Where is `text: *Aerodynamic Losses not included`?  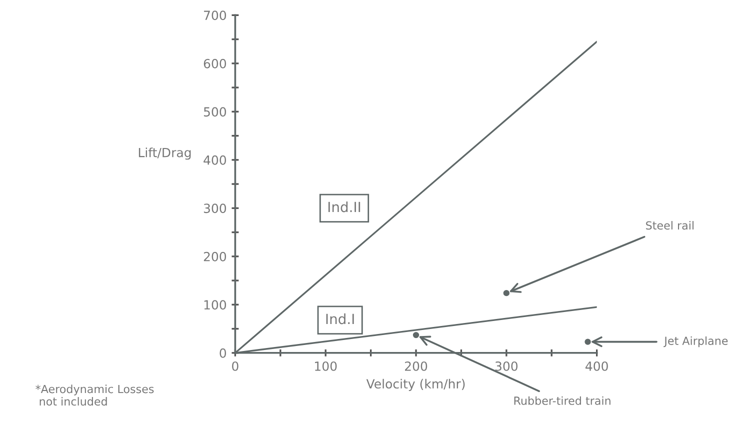 text: *Aerodynamic Losses not included is located at coordinates (95, 395).